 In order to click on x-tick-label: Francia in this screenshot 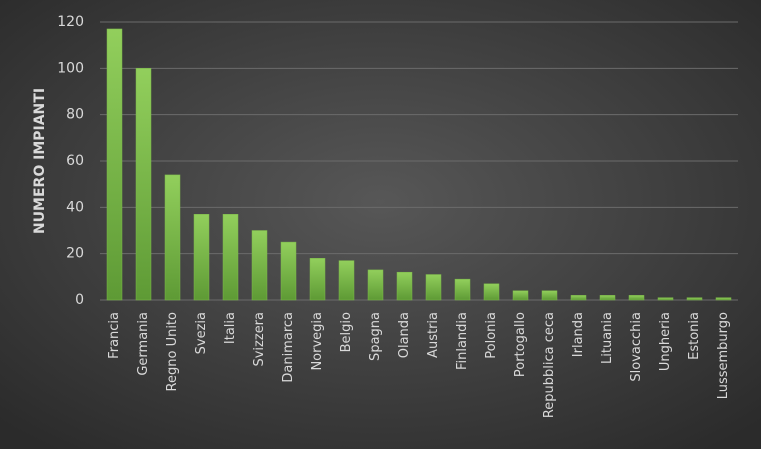, I will do `click(114, 335)`.